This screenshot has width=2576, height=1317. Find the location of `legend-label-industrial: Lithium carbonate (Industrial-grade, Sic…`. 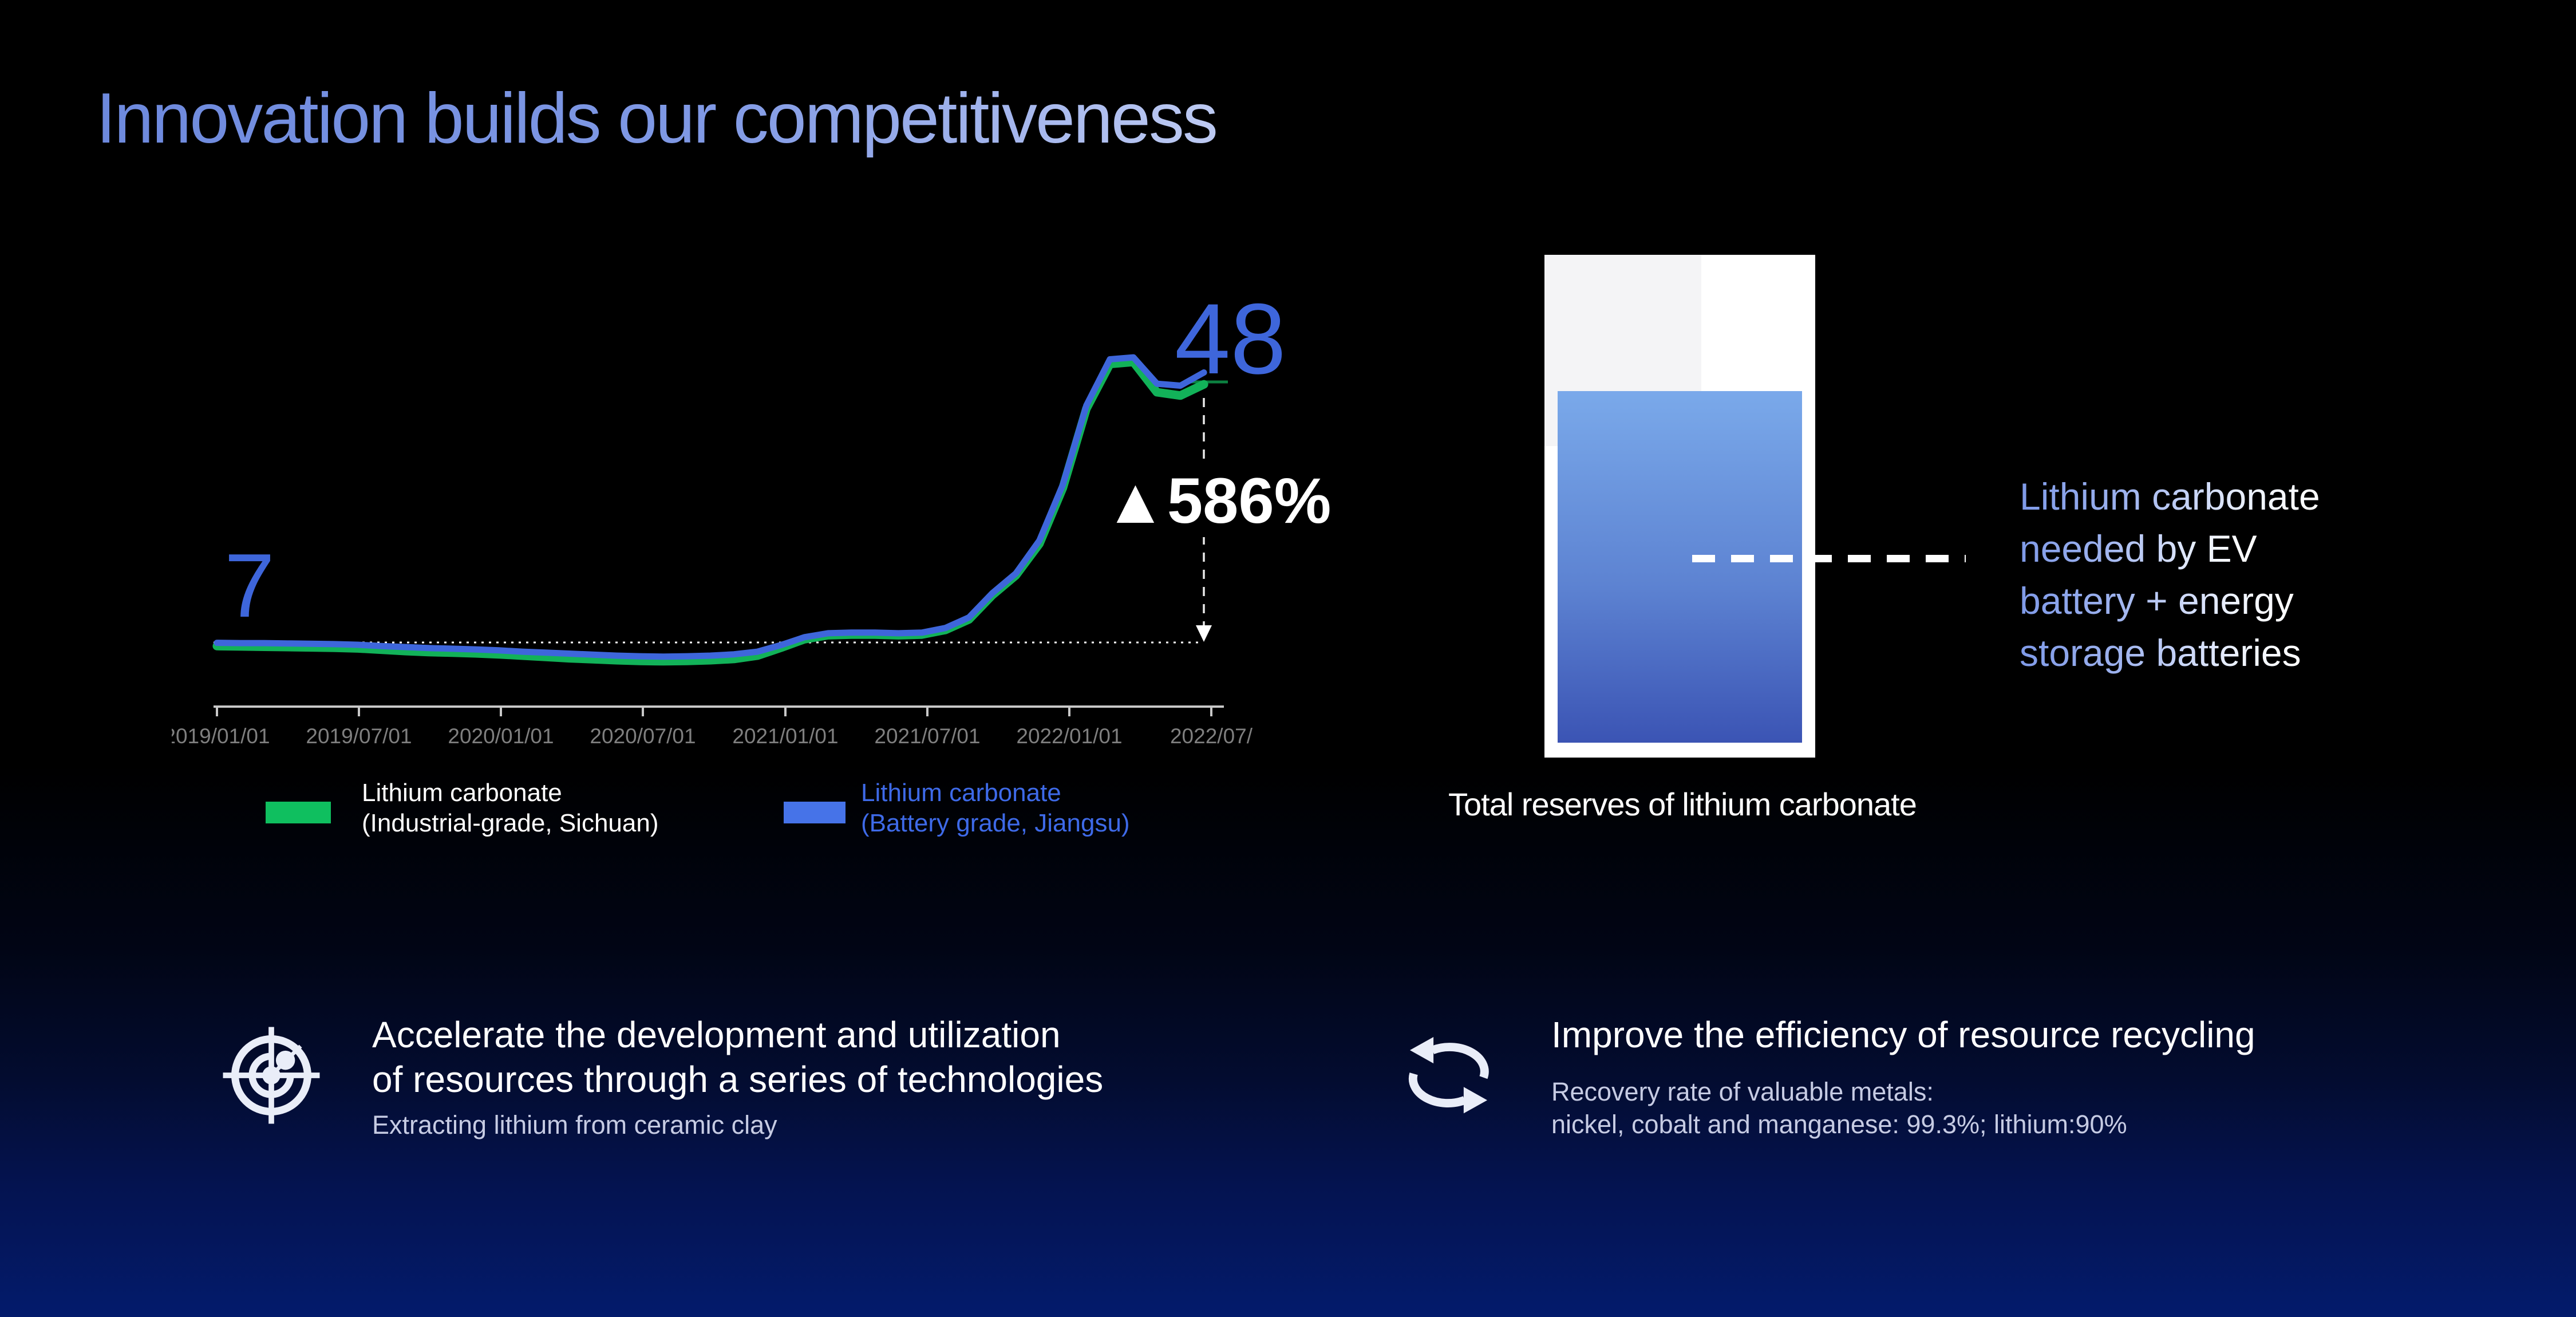

legend-label-industrial: Lithium carbonate (Industrial-grade, Sic… is located at coordinates (510, 808).